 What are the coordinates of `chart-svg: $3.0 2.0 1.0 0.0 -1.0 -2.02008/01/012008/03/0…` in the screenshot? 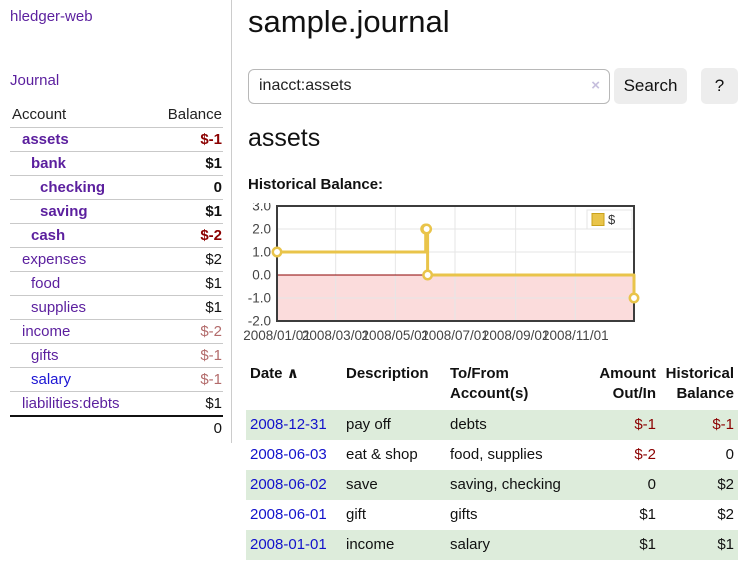 It's located at (441, 271).